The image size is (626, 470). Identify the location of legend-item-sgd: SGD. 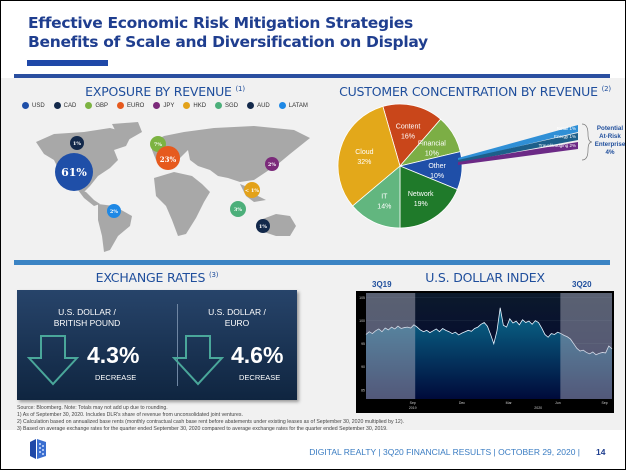
(226, 105).